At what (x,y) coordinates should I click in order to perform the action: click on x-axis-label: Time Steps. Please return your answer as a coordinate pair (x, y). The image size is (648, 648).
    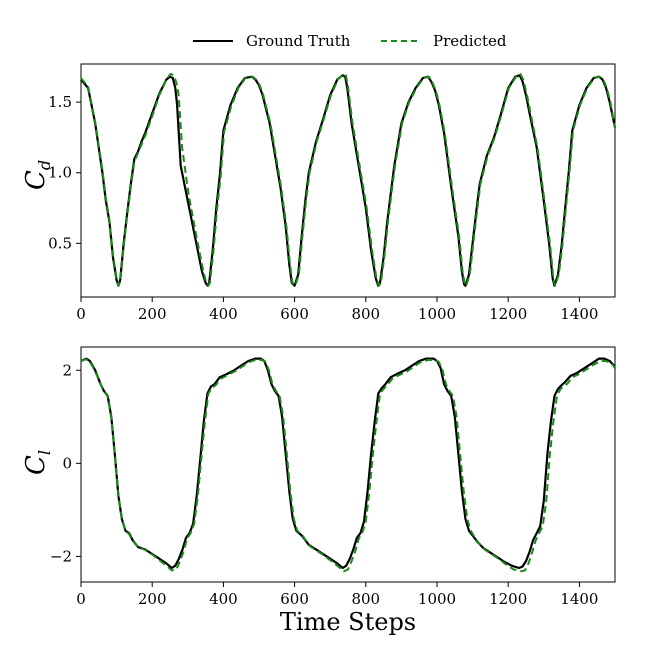
    Looking at the image, I should click on (348, 622).